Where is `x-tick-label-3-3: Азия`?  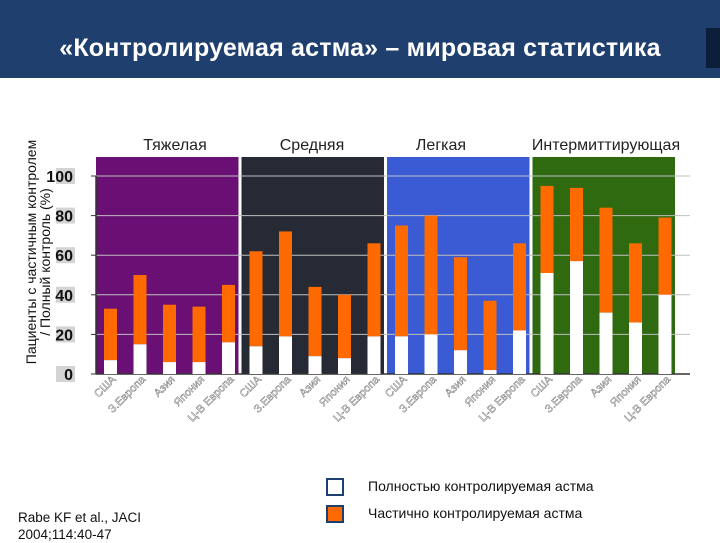 x-tick-label-3-3: Азия is located at coordinates (456, 387).